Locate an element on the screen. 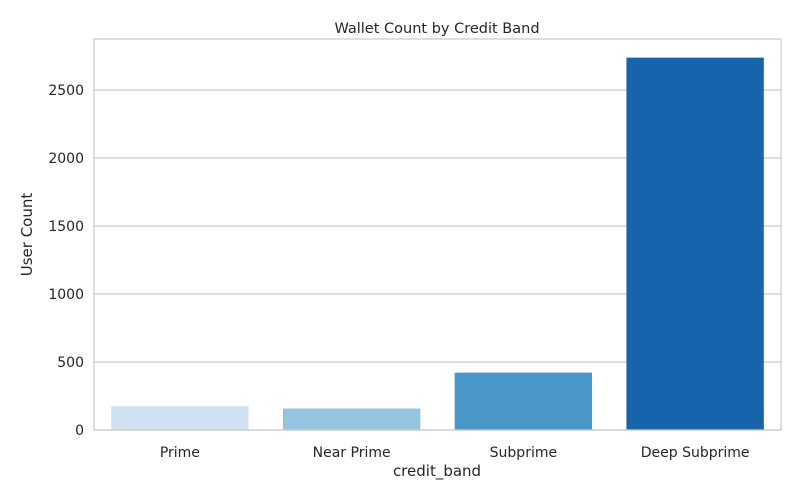 This screenshot has width=800, height=504. y-tick-label: 1500 is located at coordinates (66, 227).